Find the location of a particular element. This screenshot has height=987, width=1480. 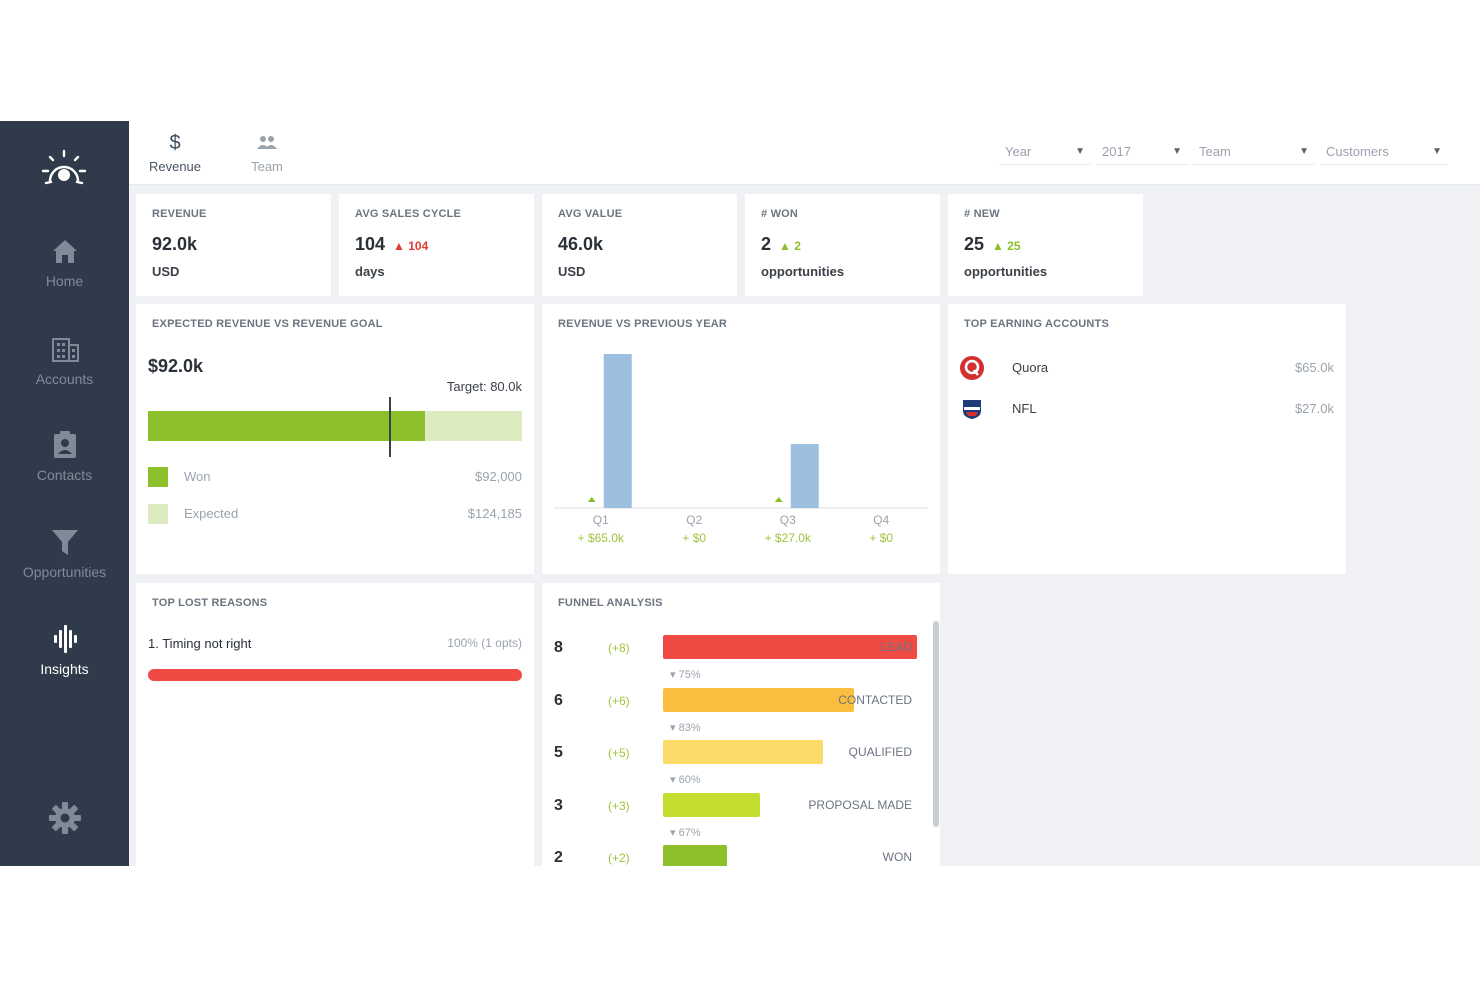

customers-filter-select: Customers ▼ is located at coordinates (1384, 152).